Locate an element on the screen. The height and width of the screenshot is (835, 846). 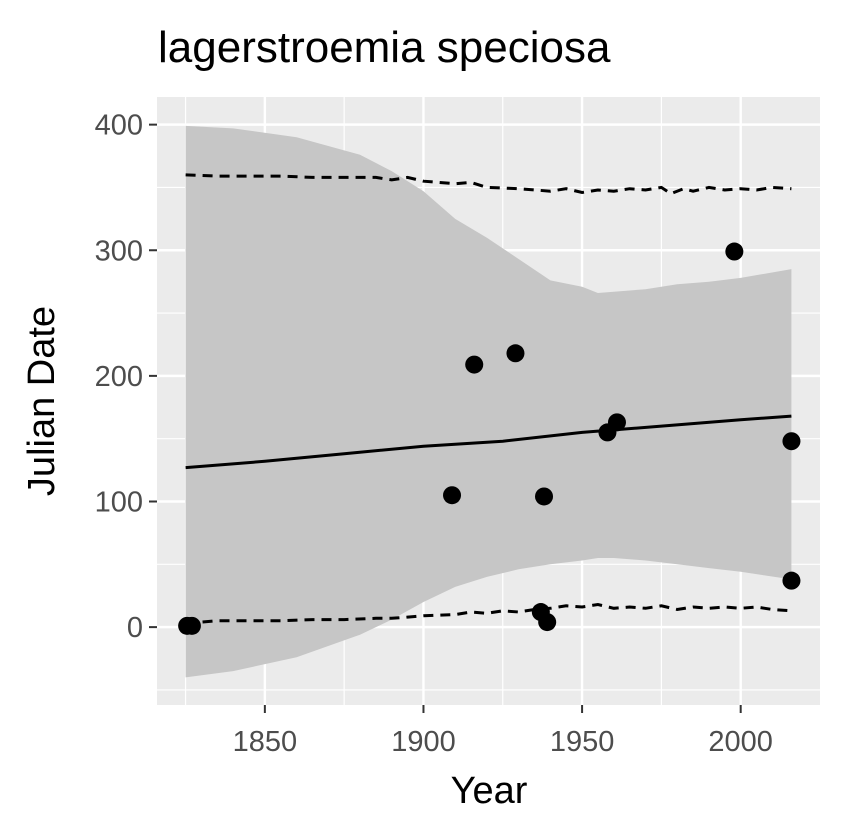
y-tick-label: 200 is located at coordinates (119, 377).